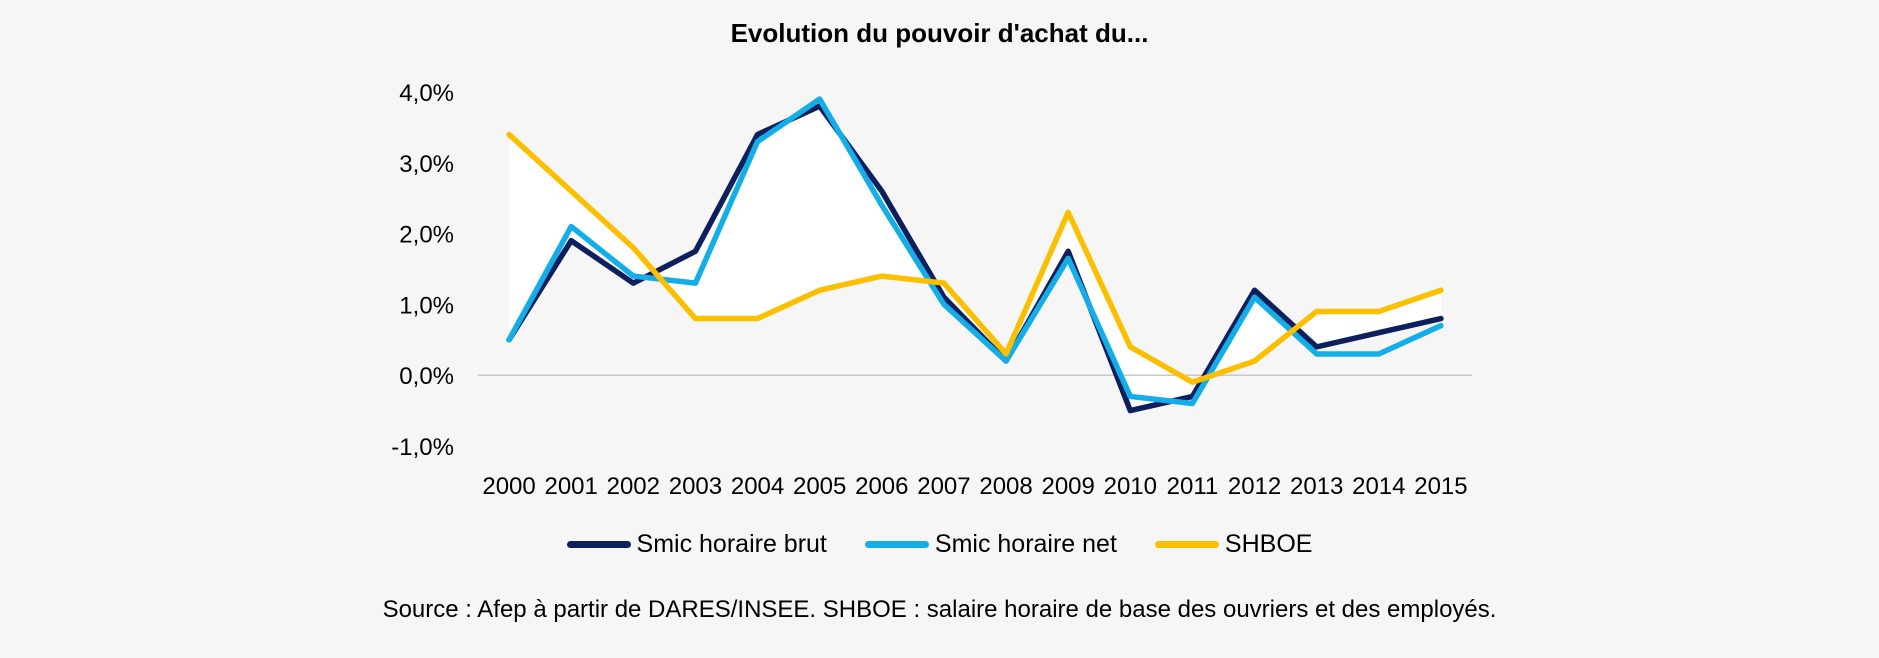  What do you see at coordinates (1254, 486) in the screenshot?
I see `x-tick-label: 2012` at bounding box center [1254, 486].